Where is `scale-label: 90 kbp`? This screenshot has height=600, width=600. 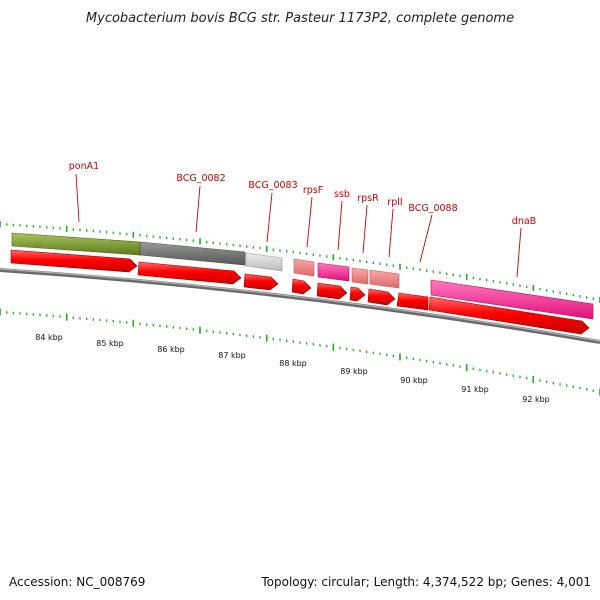
scale-label: 90 kbp is located at coordinates (414, 380).